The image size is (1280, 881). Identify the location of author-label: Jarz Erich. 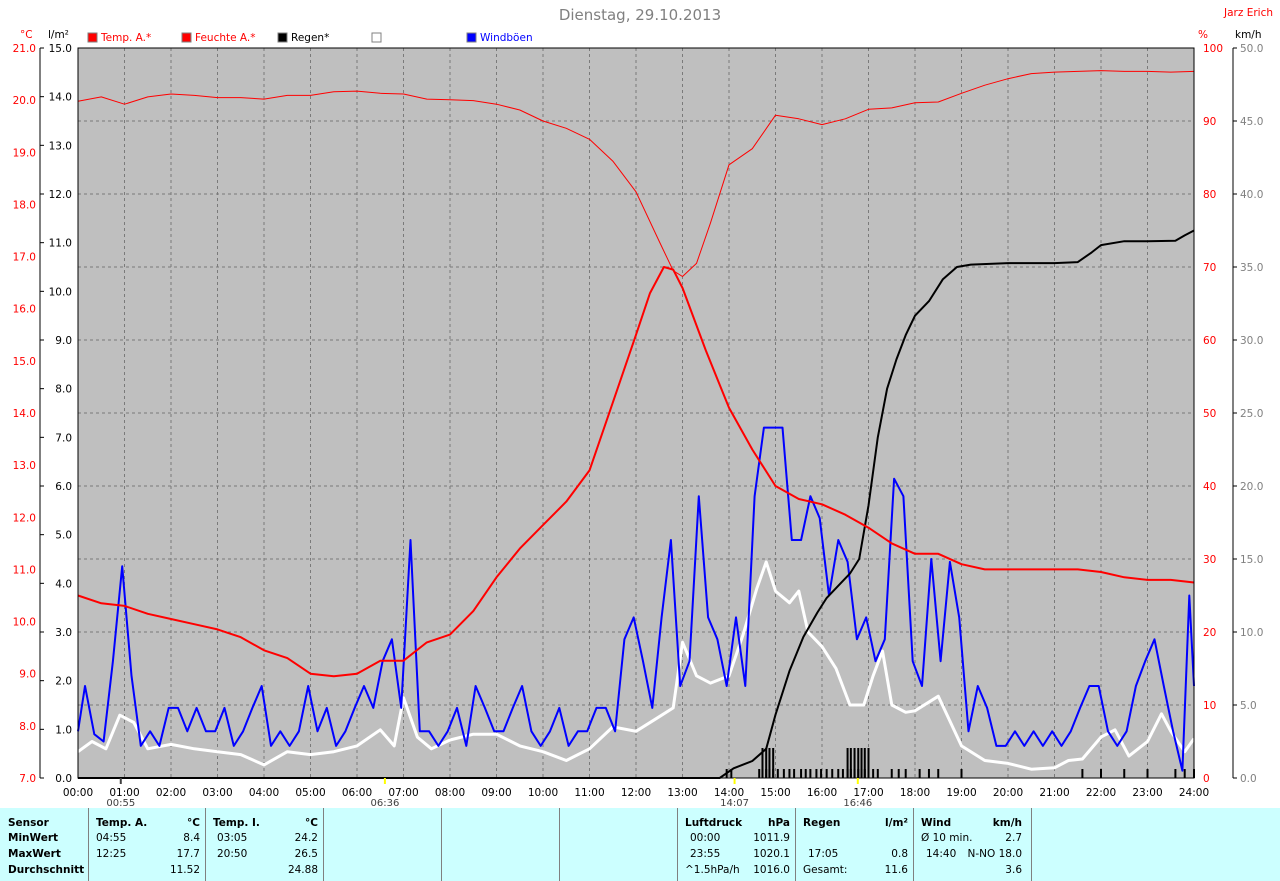
(1248, 13).